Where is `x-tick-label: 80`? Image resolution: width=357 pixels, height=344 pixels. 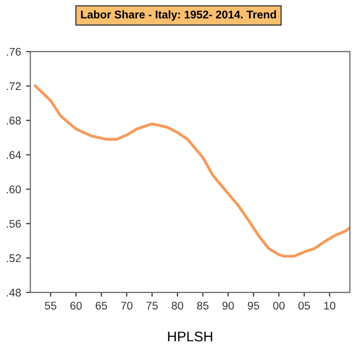
x-tick-label: 80 is located at coordinates (178, 306).